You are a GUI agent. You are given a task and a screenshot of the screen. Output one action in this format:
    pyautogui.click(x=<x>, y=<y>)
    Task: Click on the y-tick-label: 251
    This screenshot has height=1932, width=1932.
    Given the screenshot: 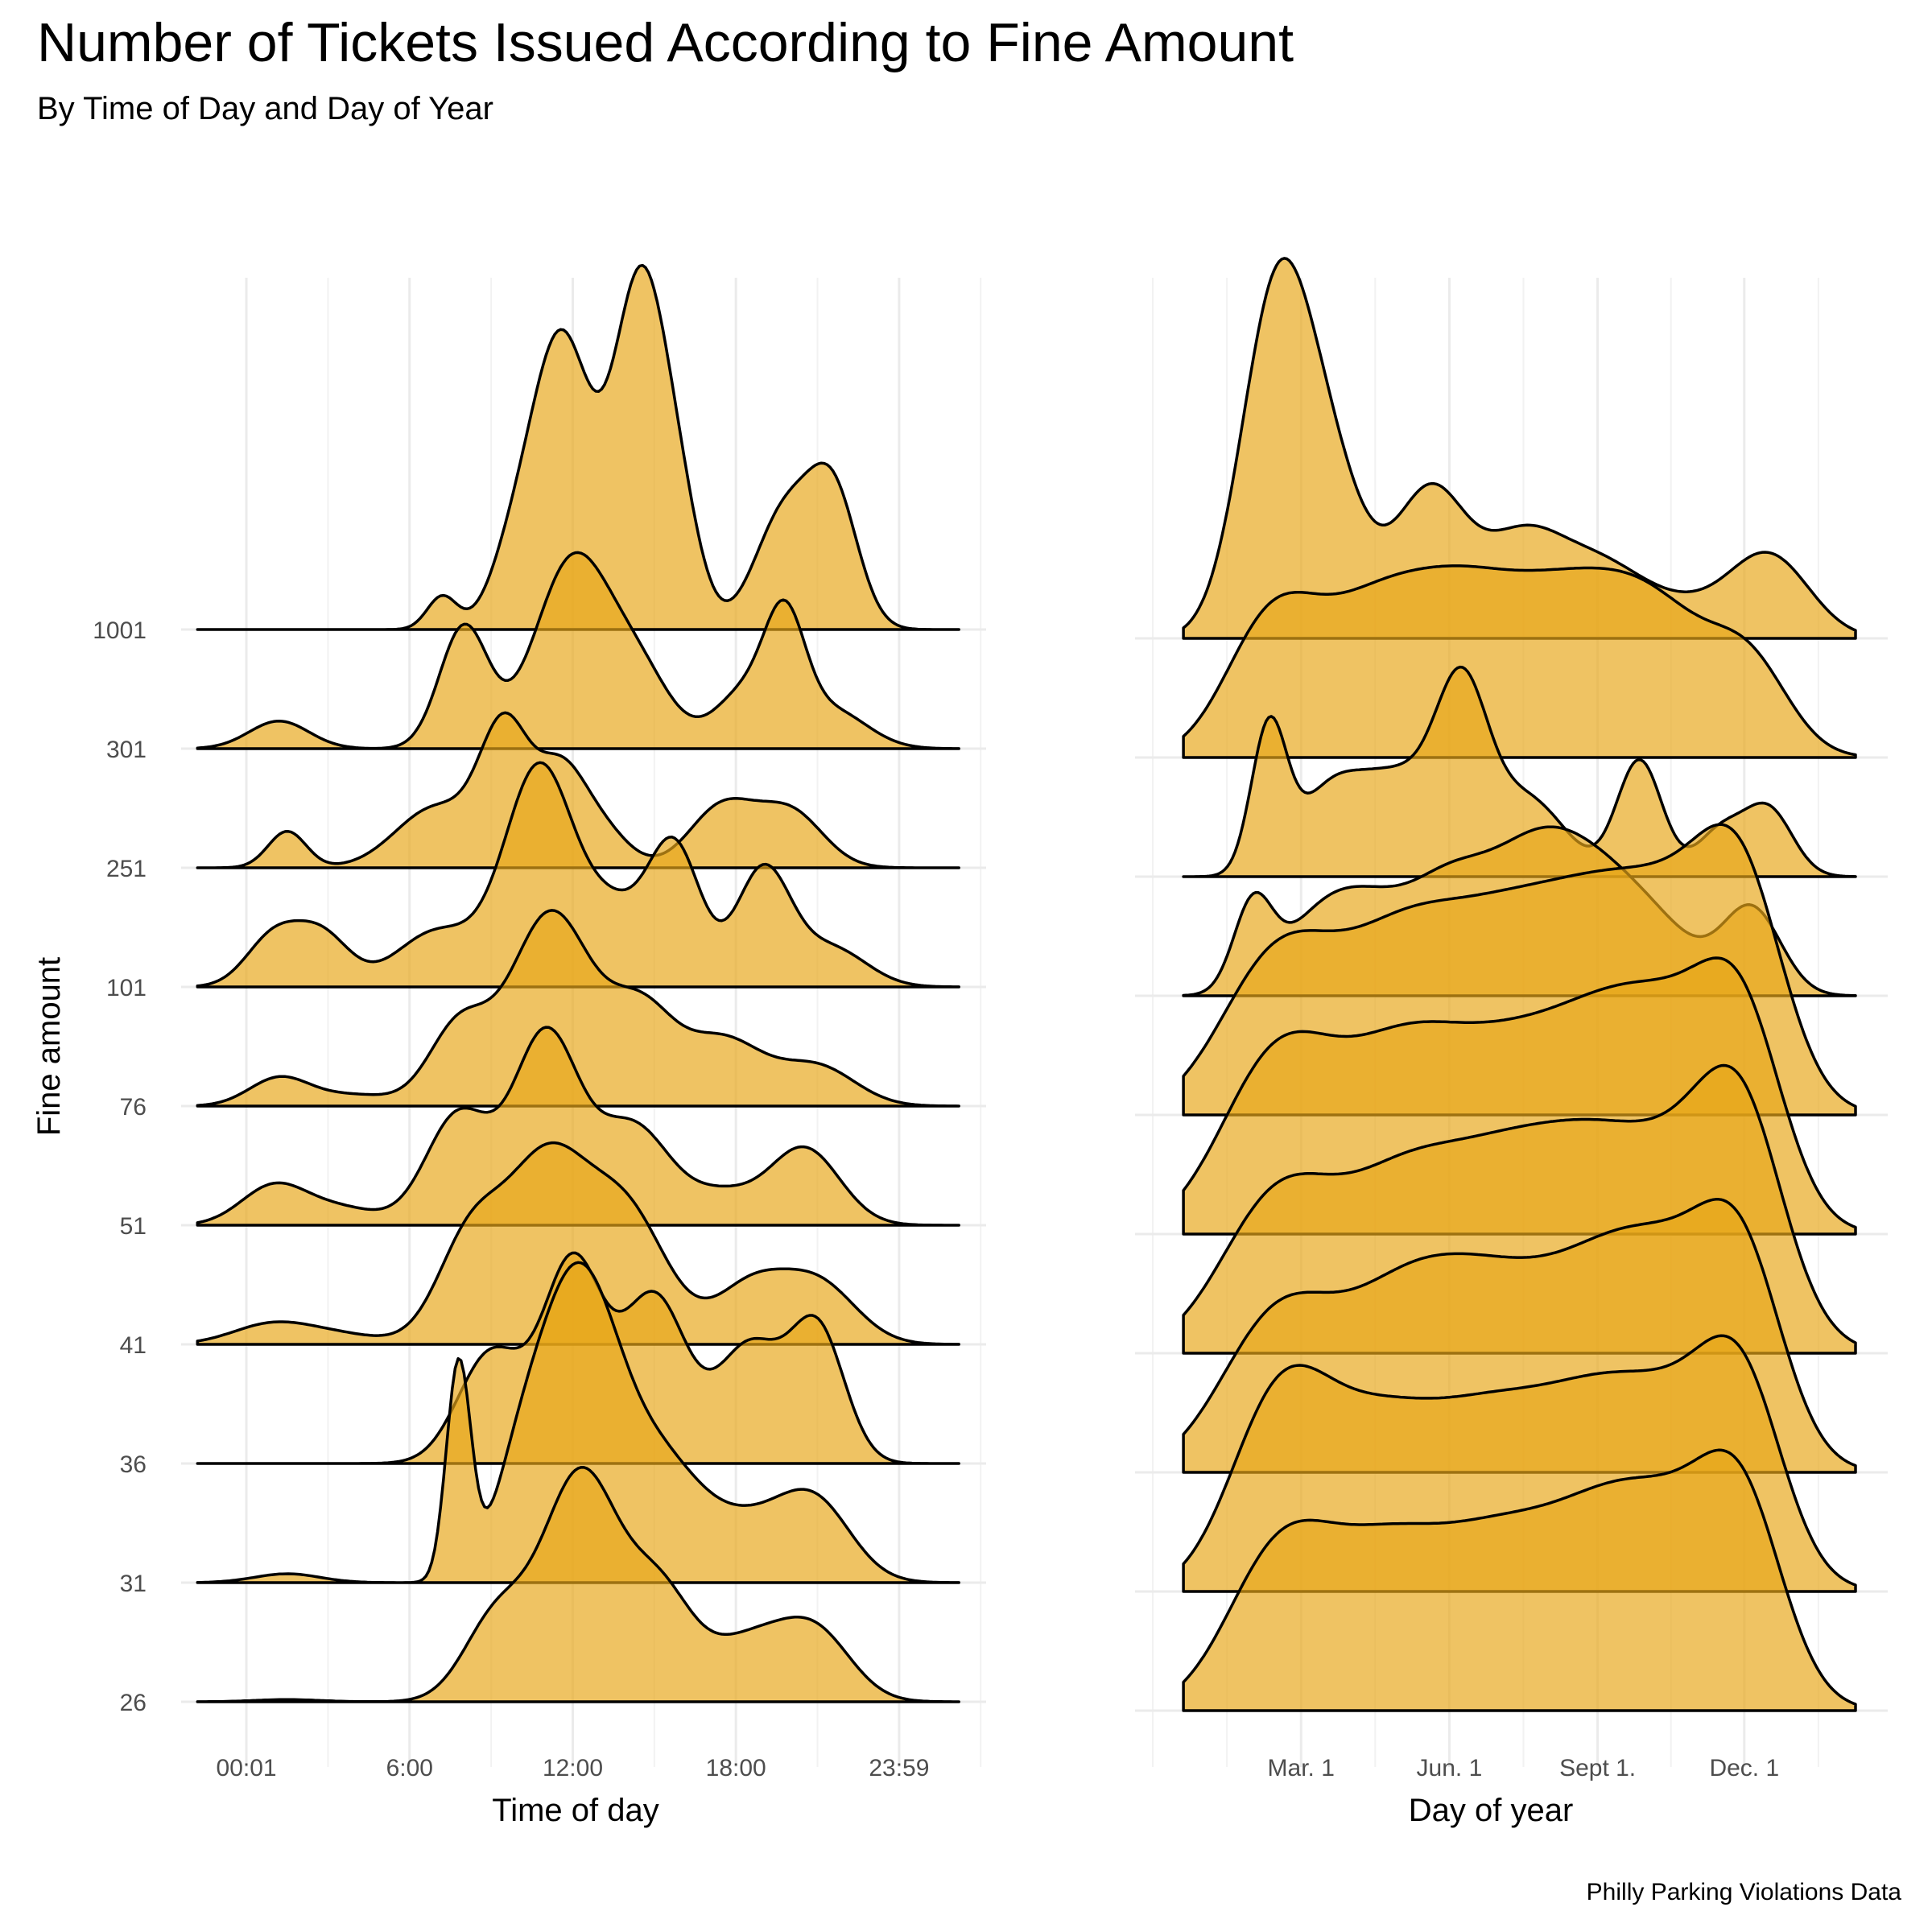 What is the action you would take?
    pyautogui.click(x=126, y=869)
    